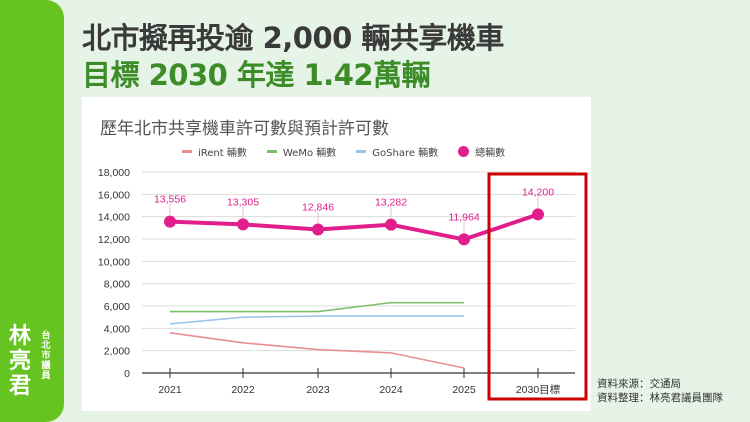 The width and height of the screenshot is (750, 422). What do you see at coordinates (114, 173) in the screenshot?
I see `y-tick-label: 18,000` at bounding box center [114, 173].